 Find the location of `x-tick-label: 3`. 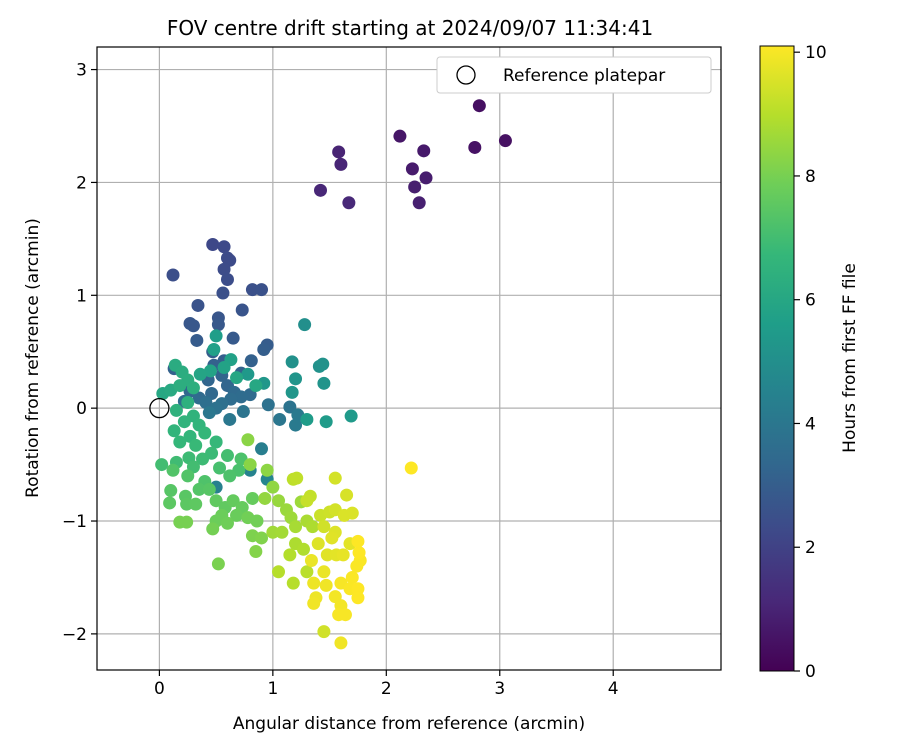

x-tick-label: 3 is located at coordinates (499, 689).